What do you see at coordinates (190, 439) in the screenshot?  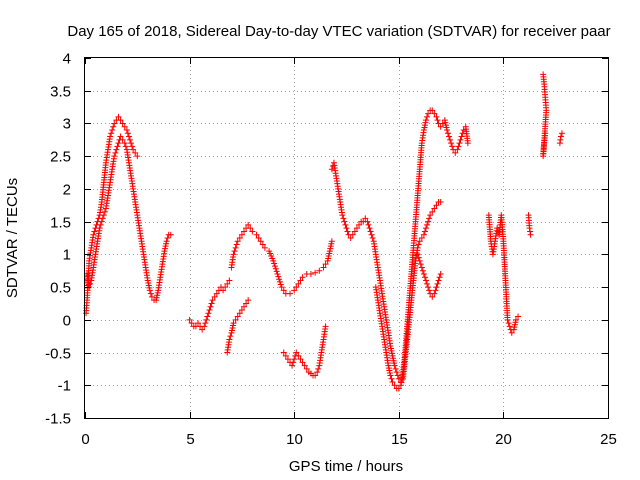 I see `x-tick-label: 5` at bounding box center [190, 439].